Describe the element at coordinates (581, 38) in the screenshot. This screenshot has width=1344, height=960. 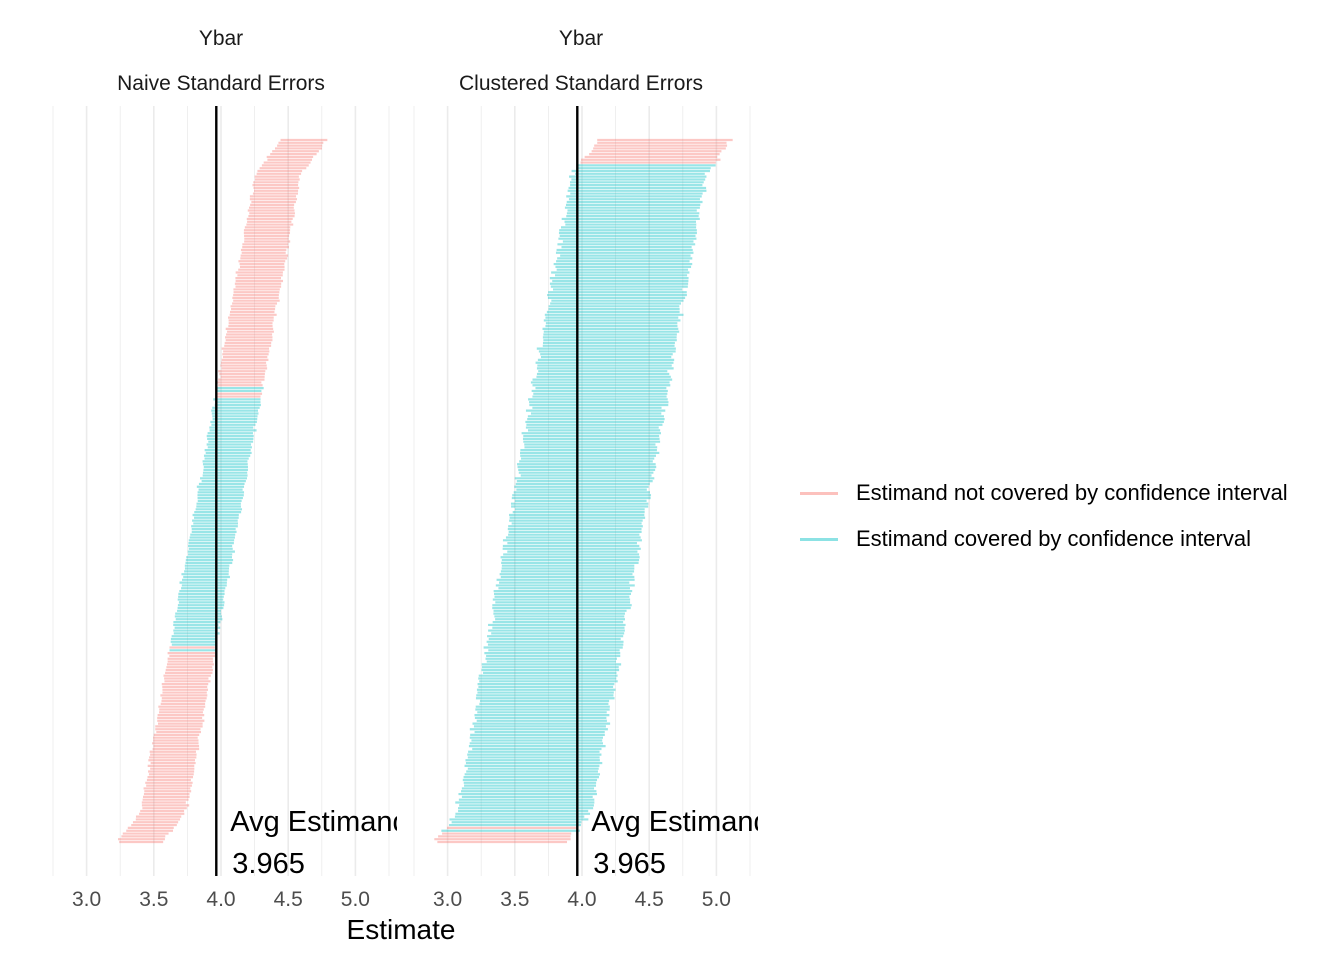
I see `strip-top-clustered: Ybar` at that location.